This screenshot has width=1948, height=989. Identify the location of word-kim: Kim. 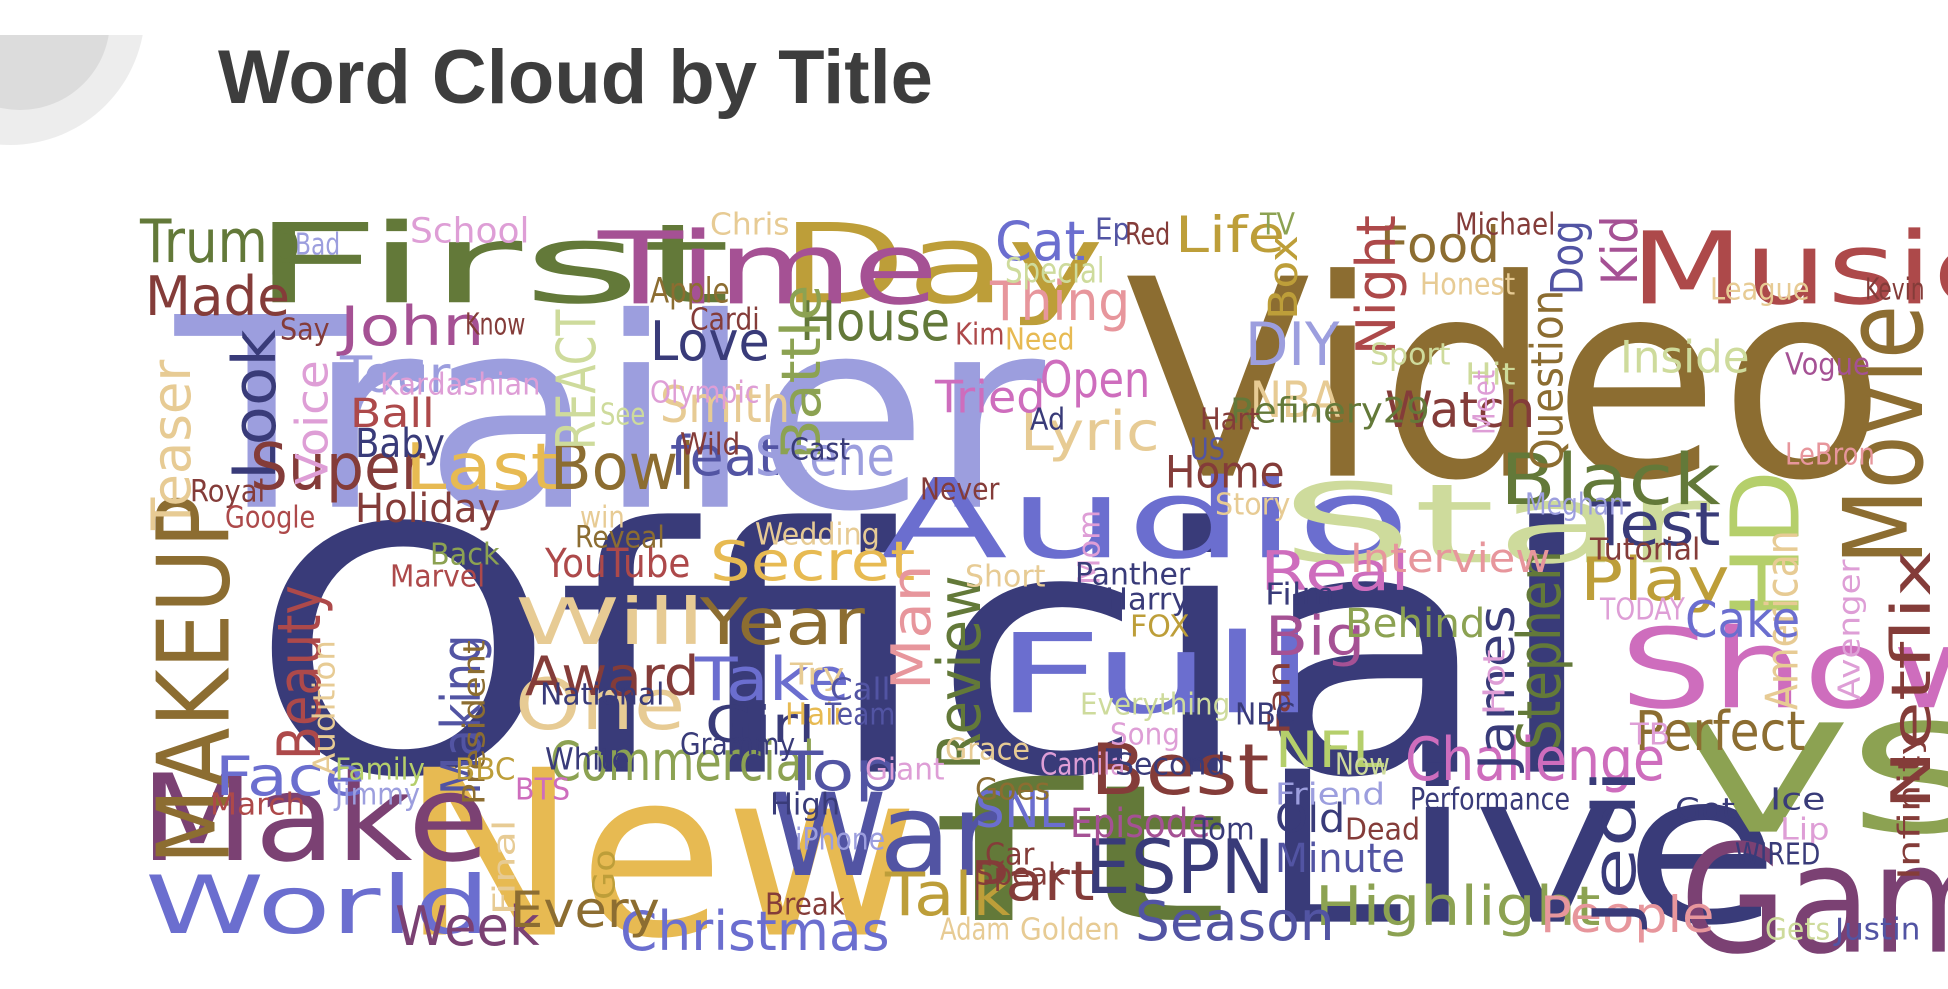
(980, 335).